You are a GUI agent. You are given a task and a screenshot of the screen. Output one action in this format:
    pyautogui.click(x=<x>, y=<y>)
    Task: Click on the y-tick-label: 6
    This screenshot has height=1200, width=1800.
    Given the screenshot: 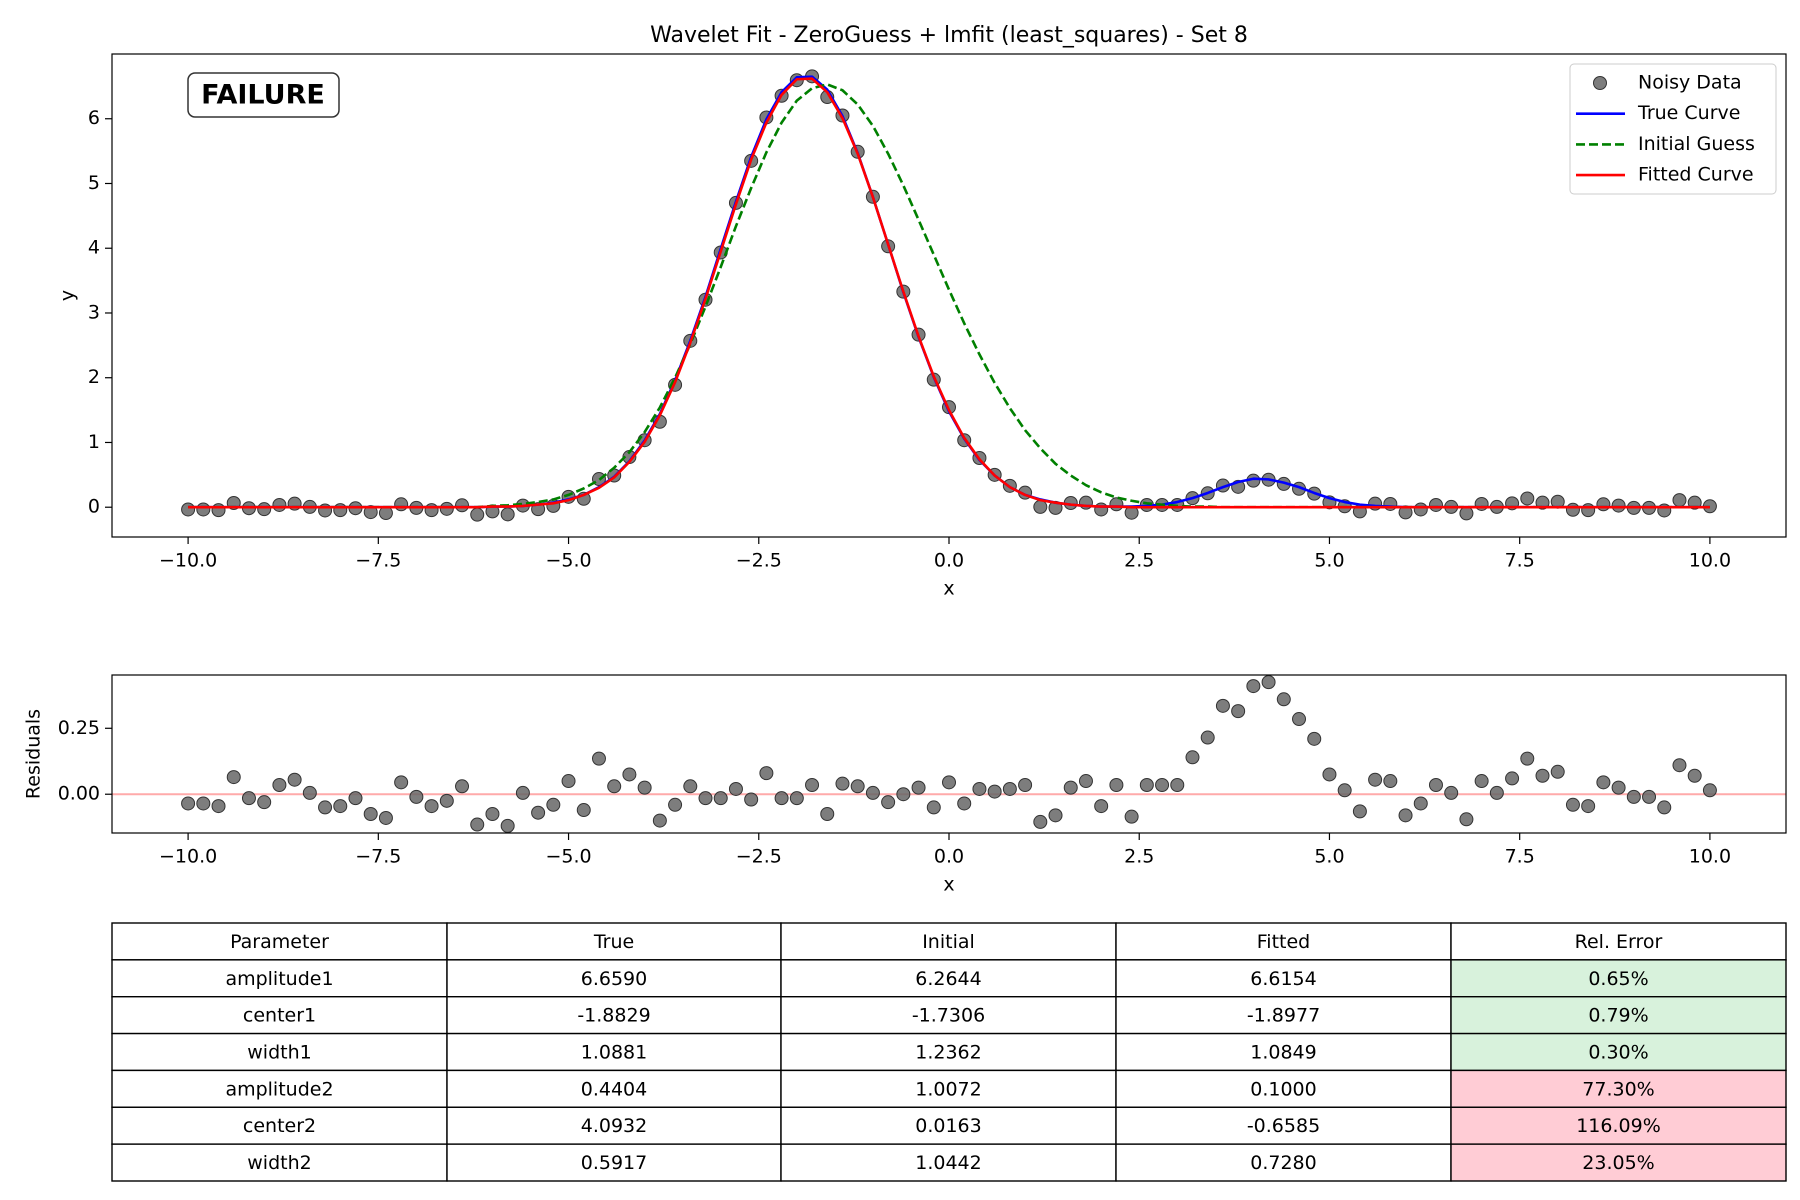 What is the action you would take?
    pyautogui.click(x=94, y=118)
    